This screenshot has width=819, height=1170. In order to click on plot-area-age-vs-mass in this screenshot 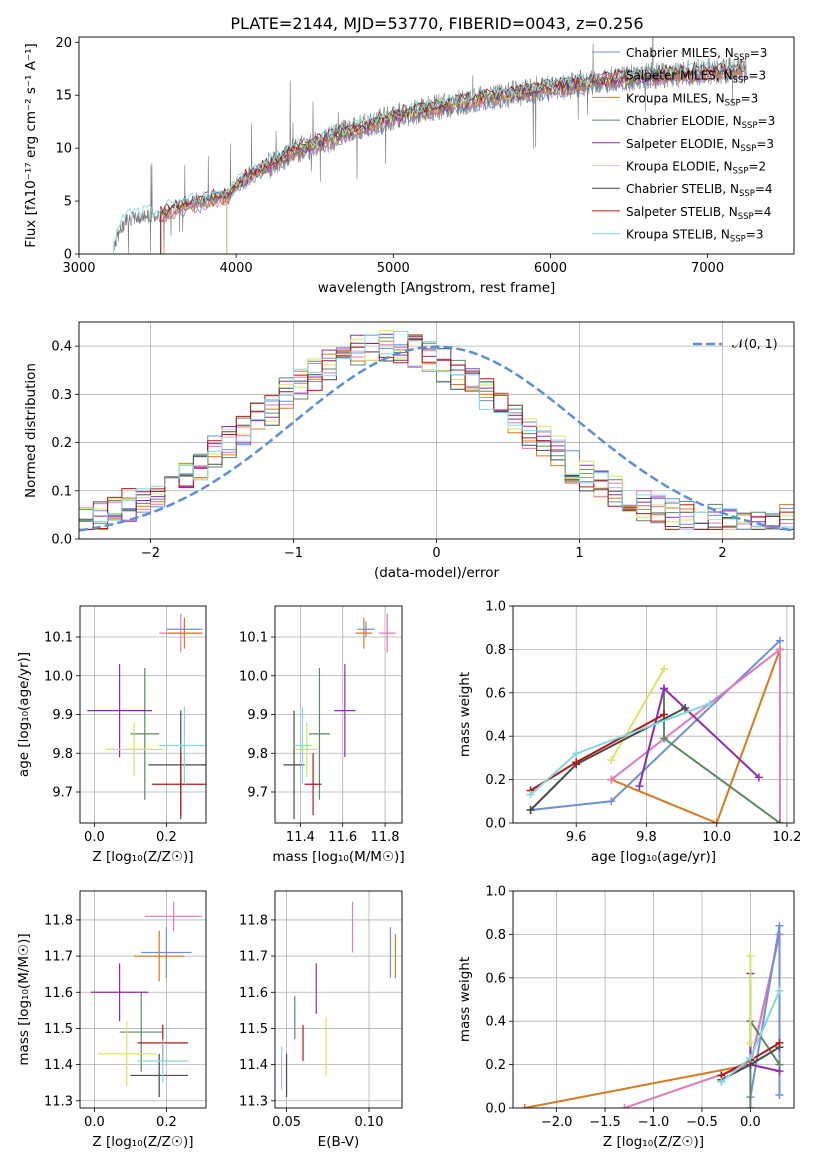, I will do `click(338, 714)`.